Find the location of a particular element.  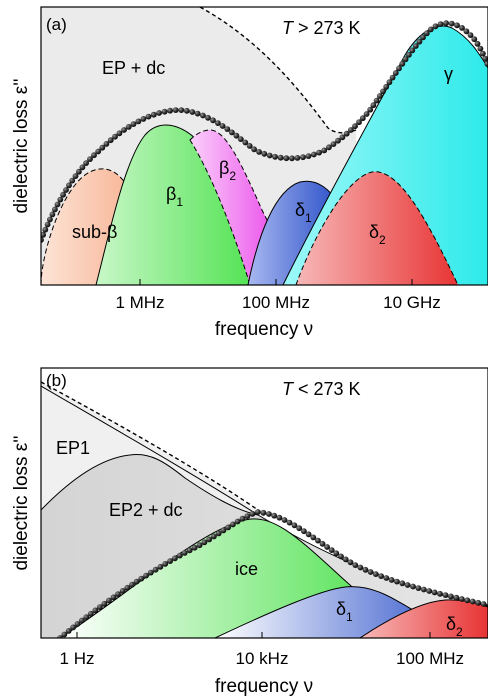

x-tick-label: 100 MHz is located at coordinates (276, 302).